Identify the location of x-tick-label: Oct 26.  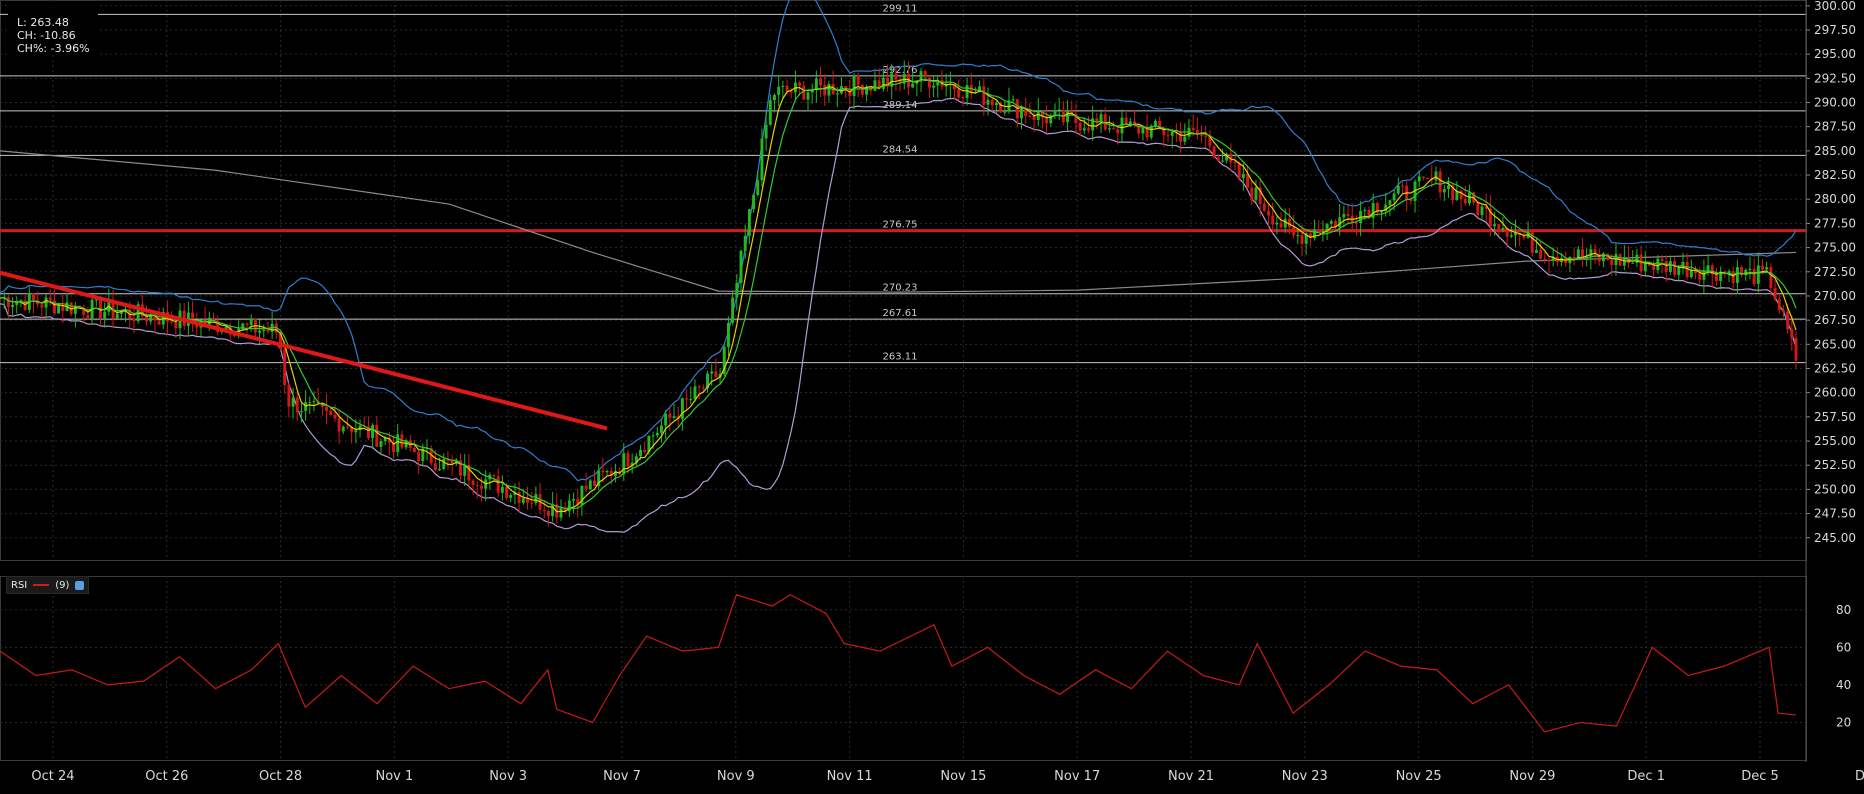
(166, 776).